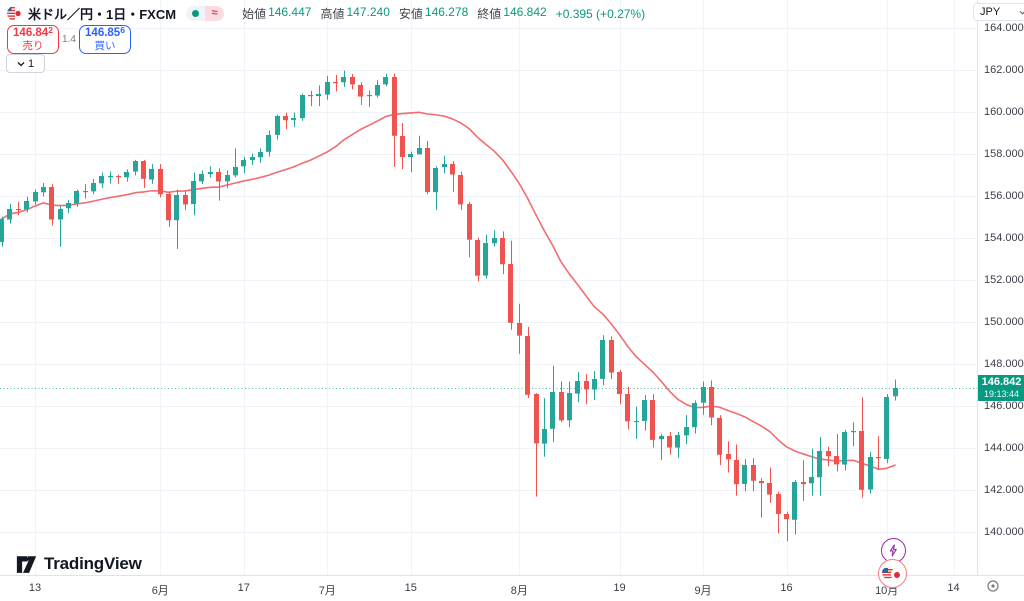 The image size is (1024, 601). What do you see at coordinates (489, 14) in the screenshot?
I see `close-label: 終値` at bounding box center [489, 14].